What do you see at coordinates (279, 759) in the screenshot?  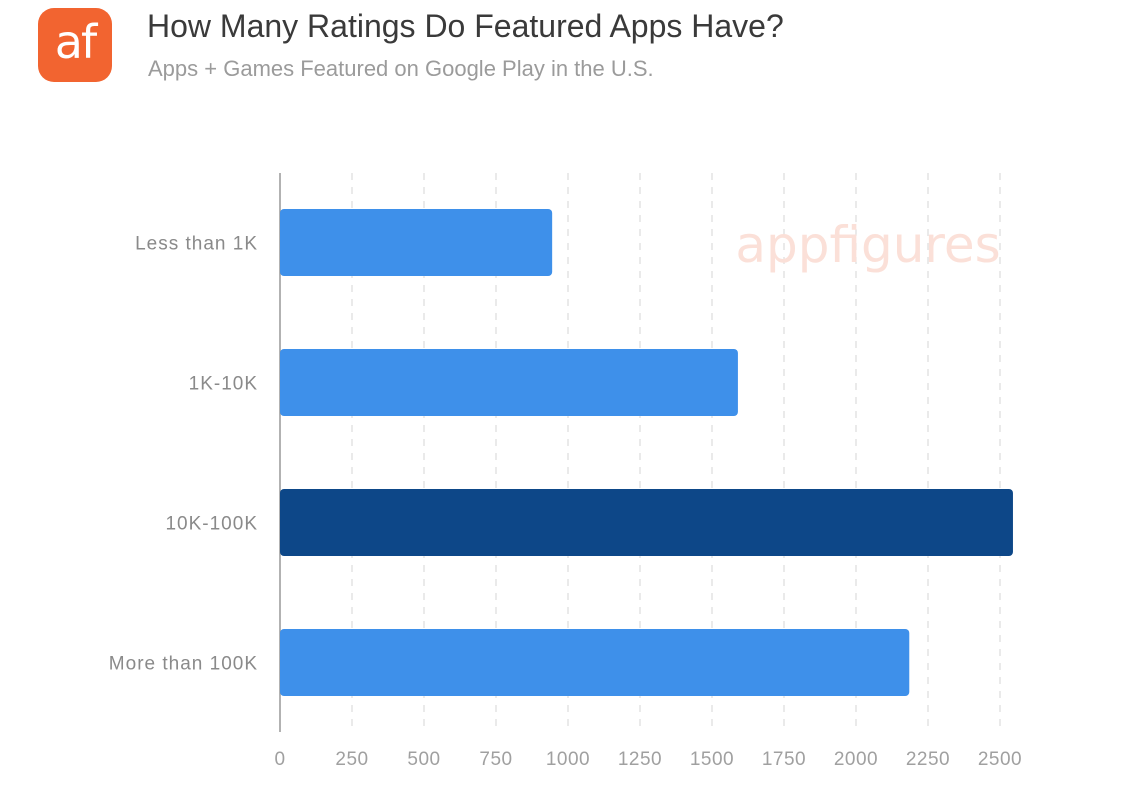 I see `x-tick-label: 0` at bounding box center [279, 759].